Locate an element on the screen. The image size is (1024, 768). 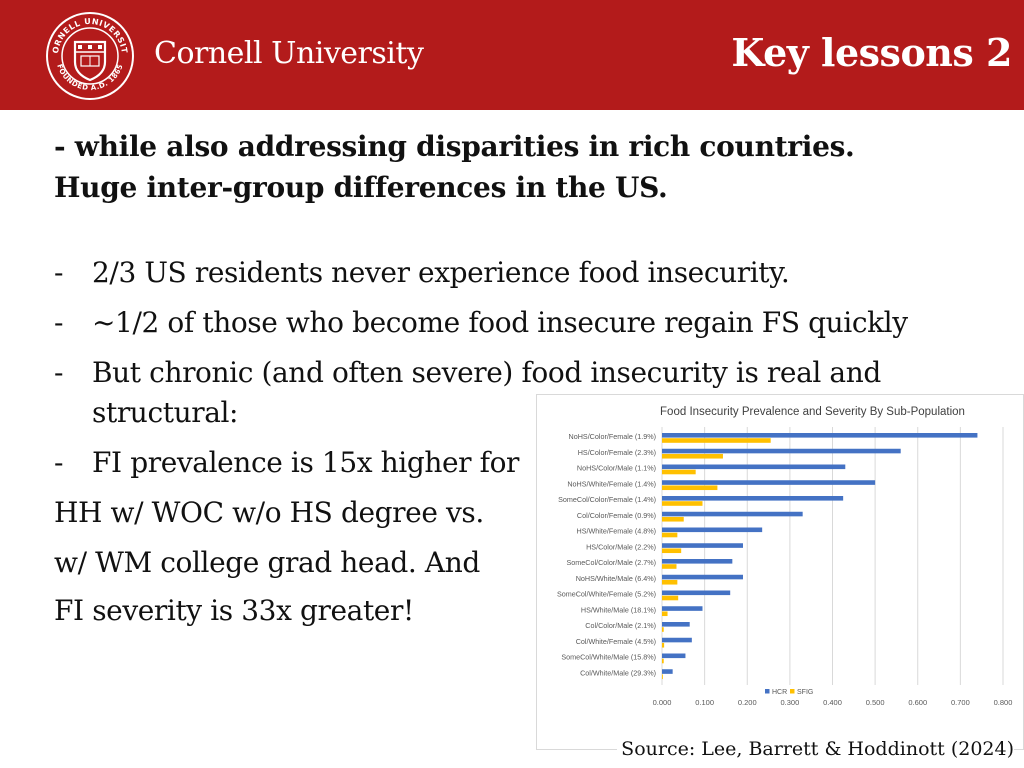
category-label: Col/Color/Female (0.9%) is located at coordinates (616, 515).